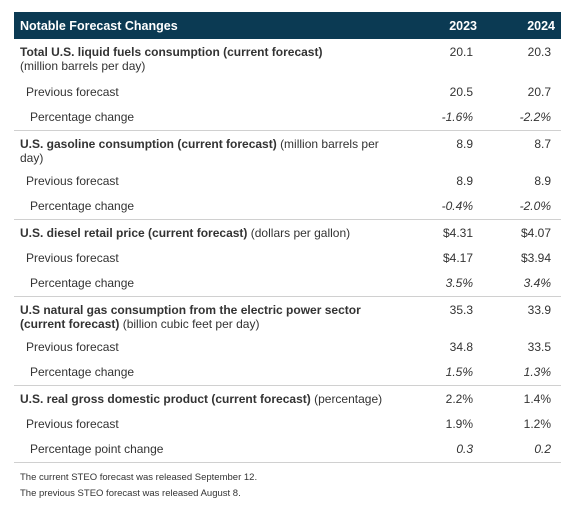 This screenshot has height=510, width=573. I want to click on value-2023: 0.3, so click(442, 450).